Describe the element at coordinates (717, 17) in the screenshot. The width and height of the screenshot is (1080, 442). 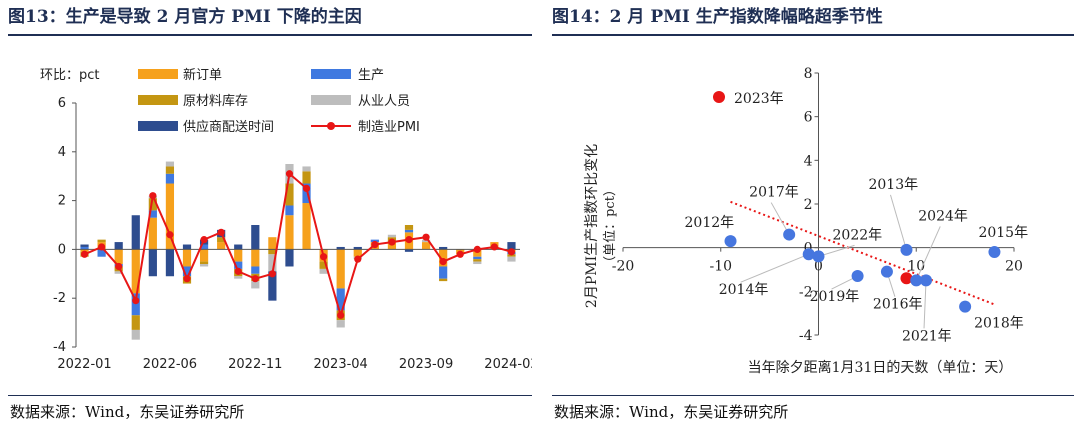
I see `right-figure-title: 图14：2 月 PMI 生产指数降幅略超季节性` at that location.